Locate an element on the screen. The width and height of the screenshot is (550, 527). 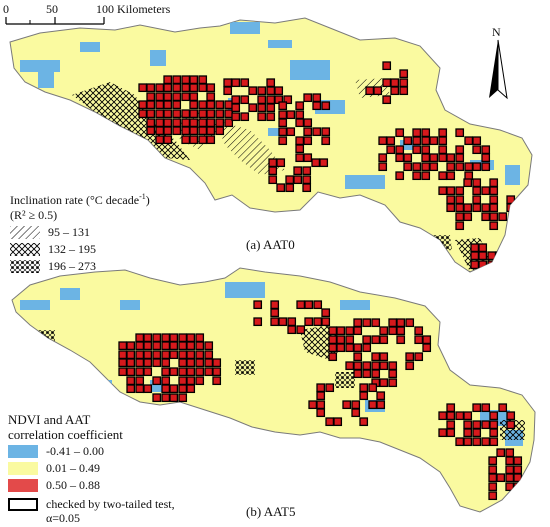
caption-b: (b) AAT5 is located at coordinates (271, 511).